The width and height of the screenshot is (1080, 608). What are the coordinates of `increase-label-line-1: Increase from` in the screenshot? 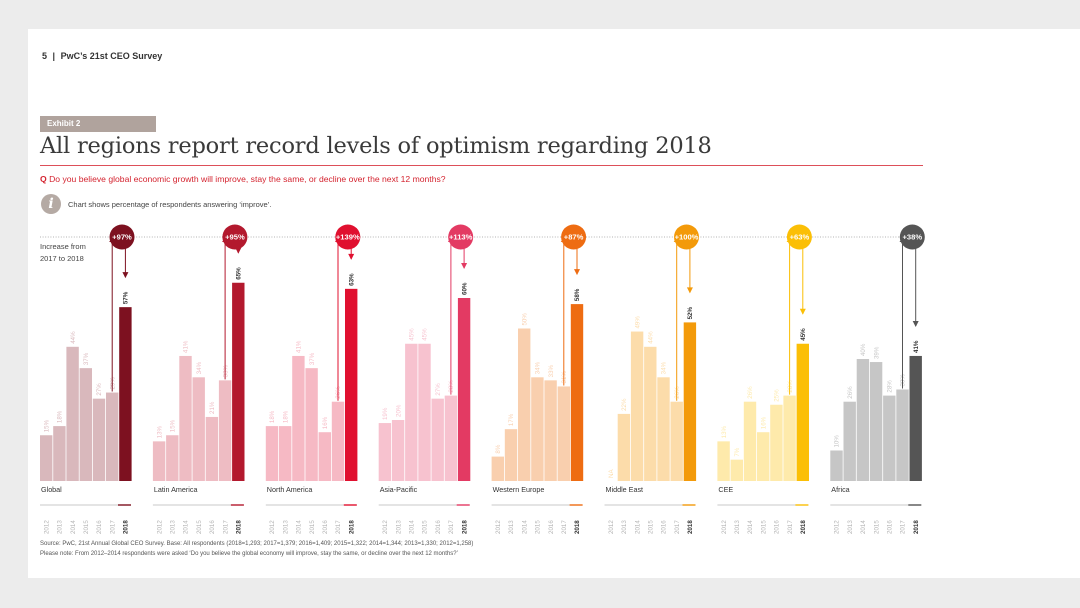 It's located at (63, 246).